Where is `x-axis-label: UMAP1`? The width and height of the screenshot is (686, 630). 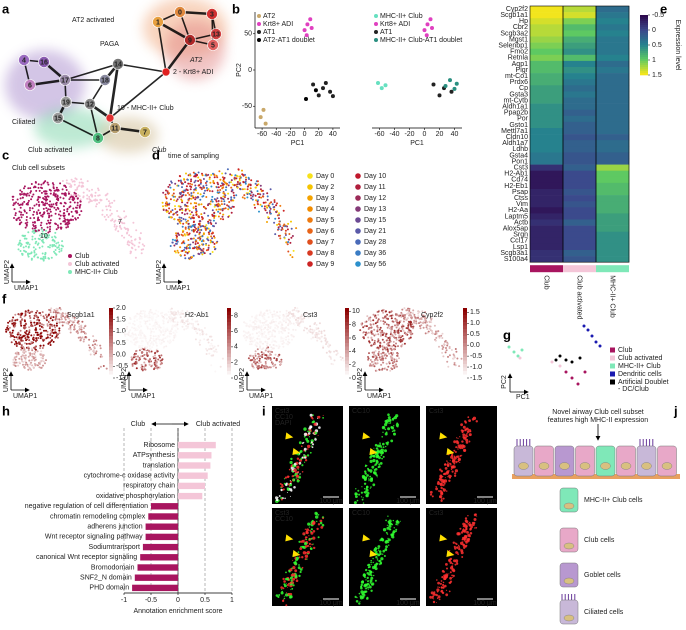
x-axis-label: UMAP1 is located at coordinates (379, 396).